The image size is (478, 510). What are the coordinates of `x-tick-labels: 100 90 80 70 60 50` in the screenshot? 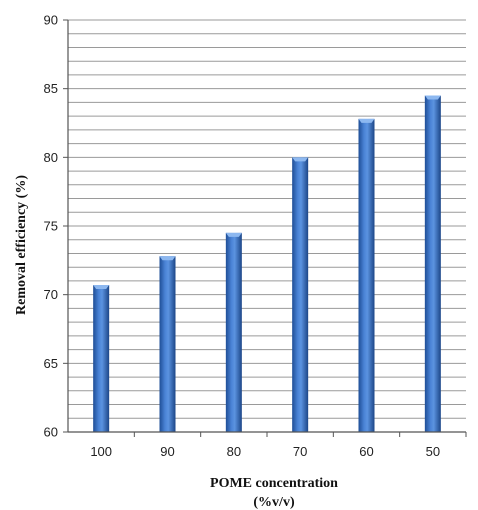 It's located at (278, 445).